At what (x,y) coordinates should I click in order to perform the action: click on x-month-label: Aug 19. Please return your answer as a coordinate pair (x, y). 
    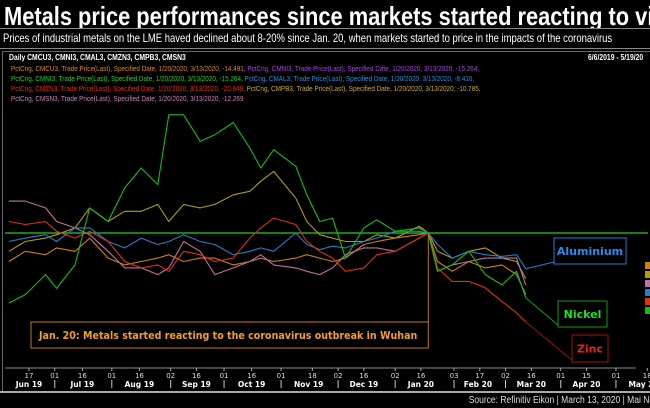
    Looking at the image, I should click on (140, 384).